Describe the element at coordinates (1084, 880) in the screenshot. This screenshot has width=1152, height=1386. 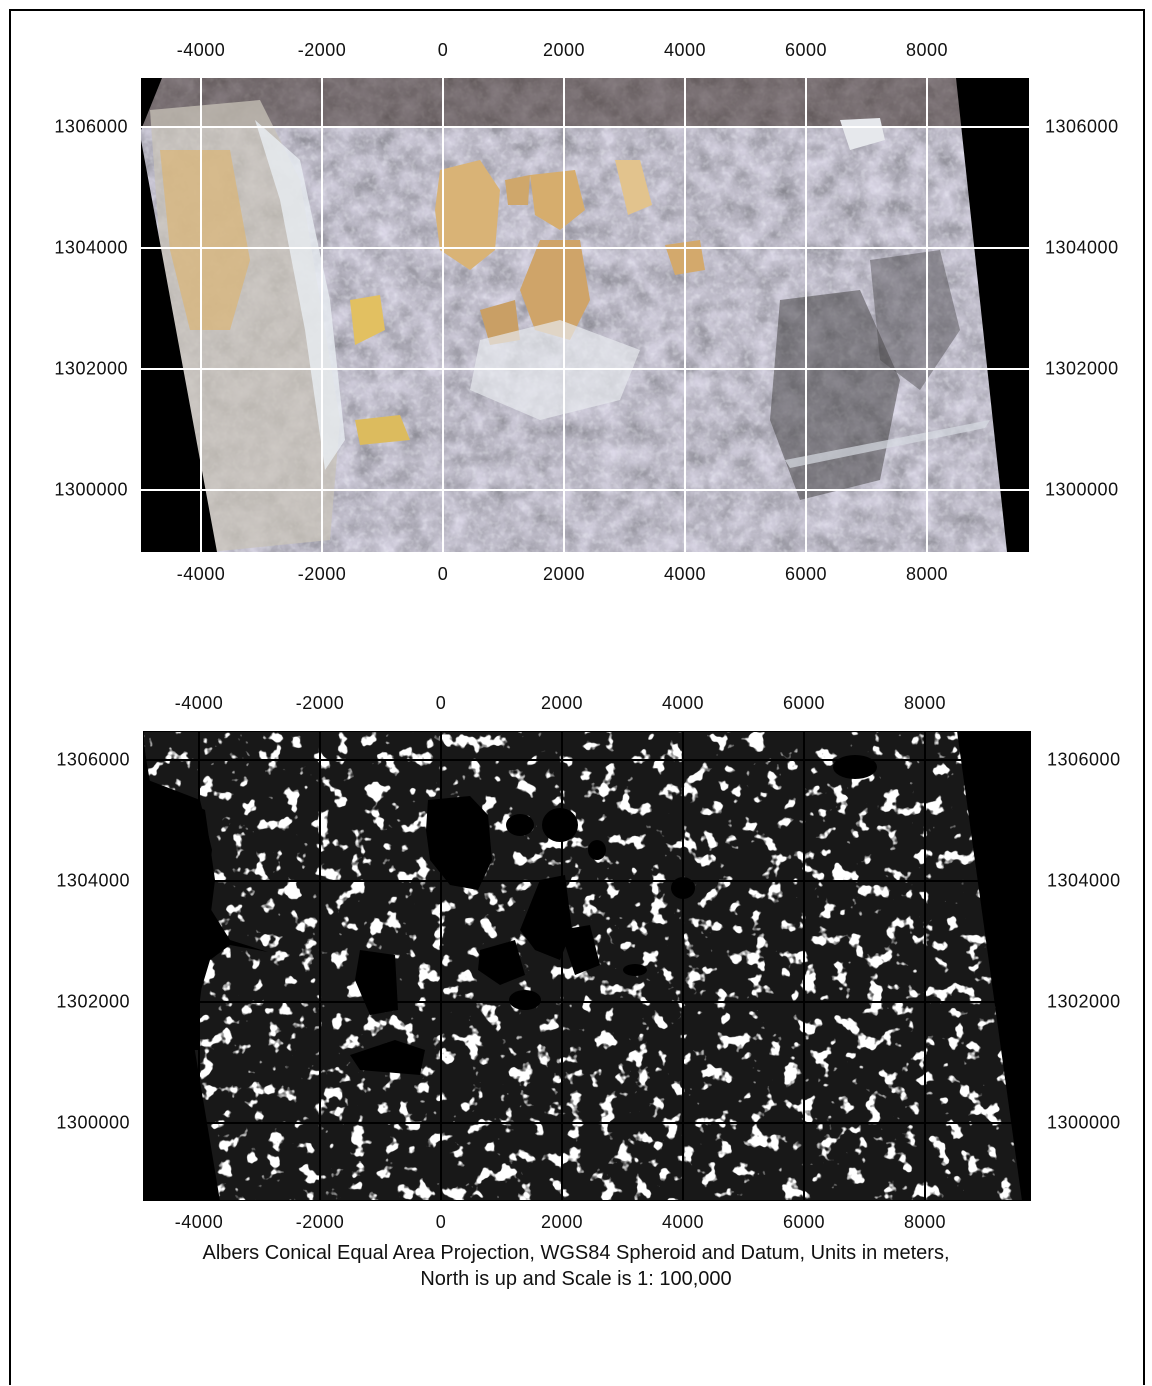
I see `bottom_map-y-tick-right-1: 1304000` at that location.